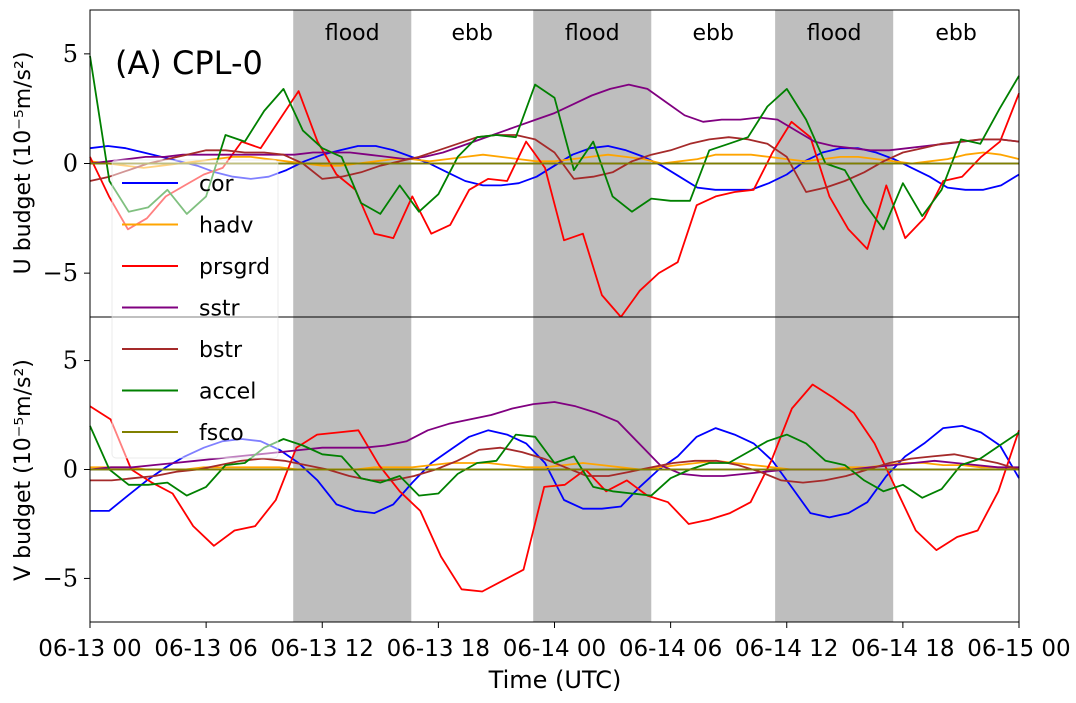 Image resolution: width=1076 pixels, height=703 pixels. Describe the element at coordinates (60, 273) in the screenshot. I see `u-ytick-label: −5` at that location.